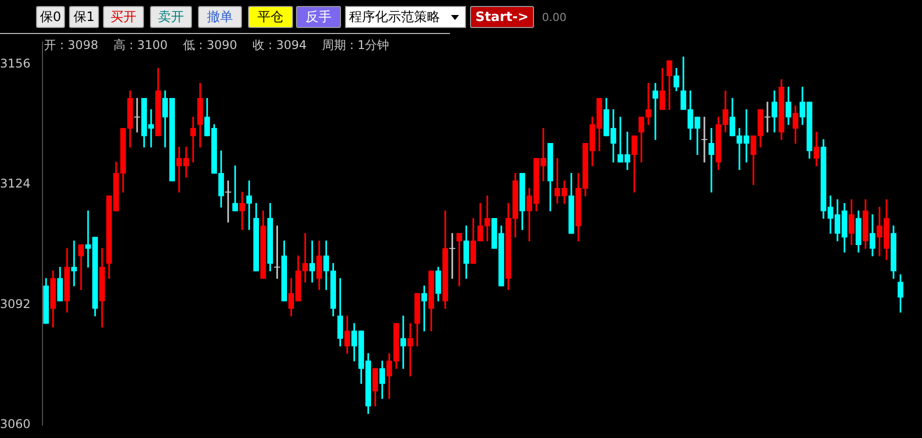 The image size is (922, 438). I want to click on y-tick-label: 3156, so click(15, 63).